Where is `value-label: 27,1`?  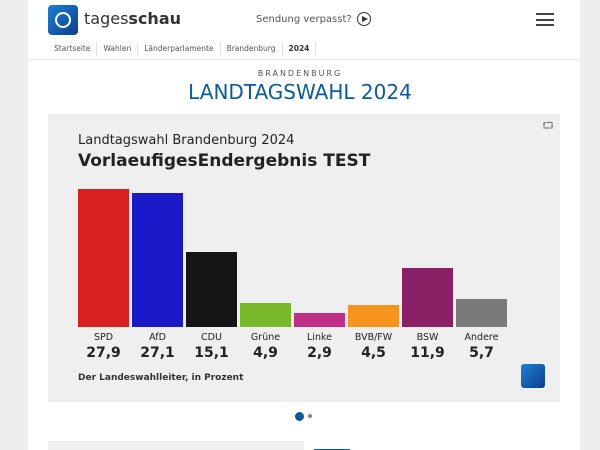 value-label: 27,1 is located at coordinates (157, 353).